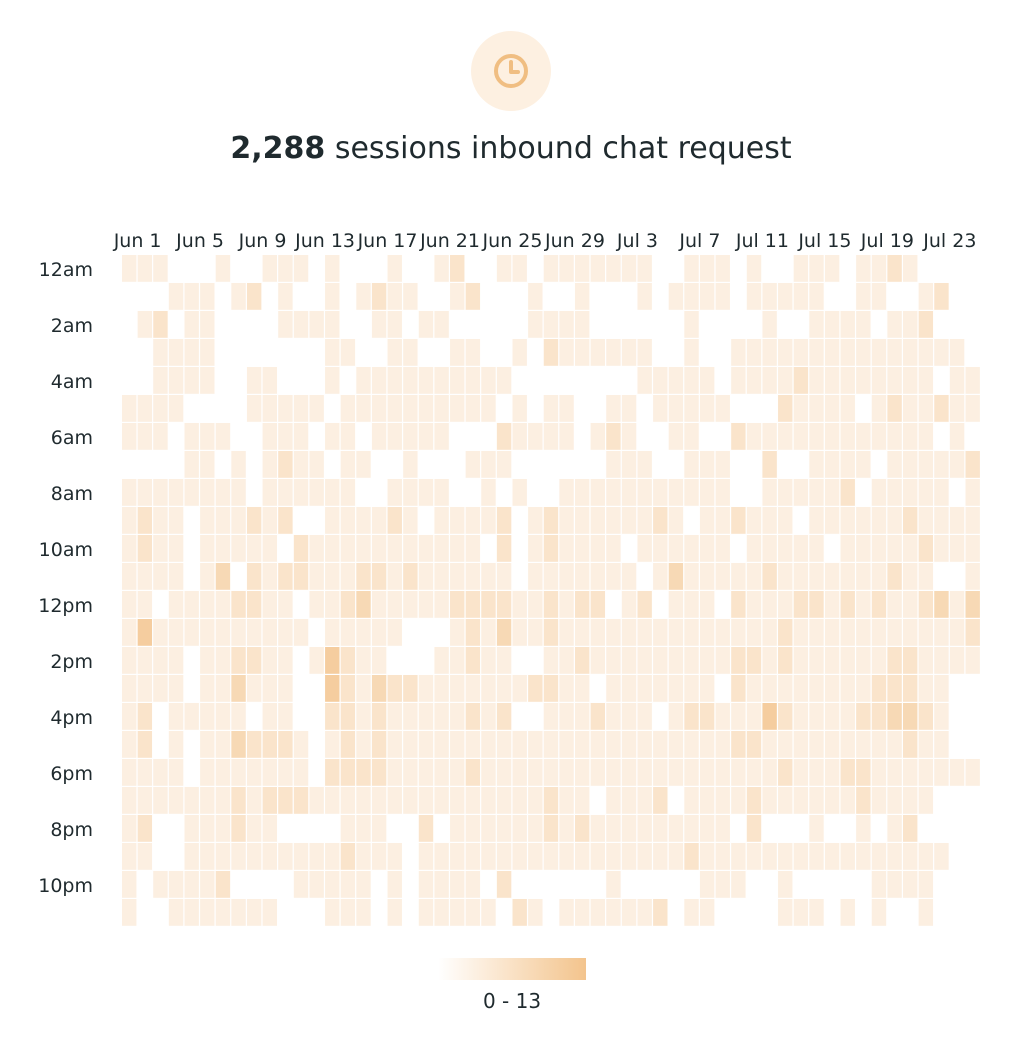 Image resolution: width=1032 pixels, height=1056 pixels. I want to click on x-tick-label: Jul 11, so click(762, 241).